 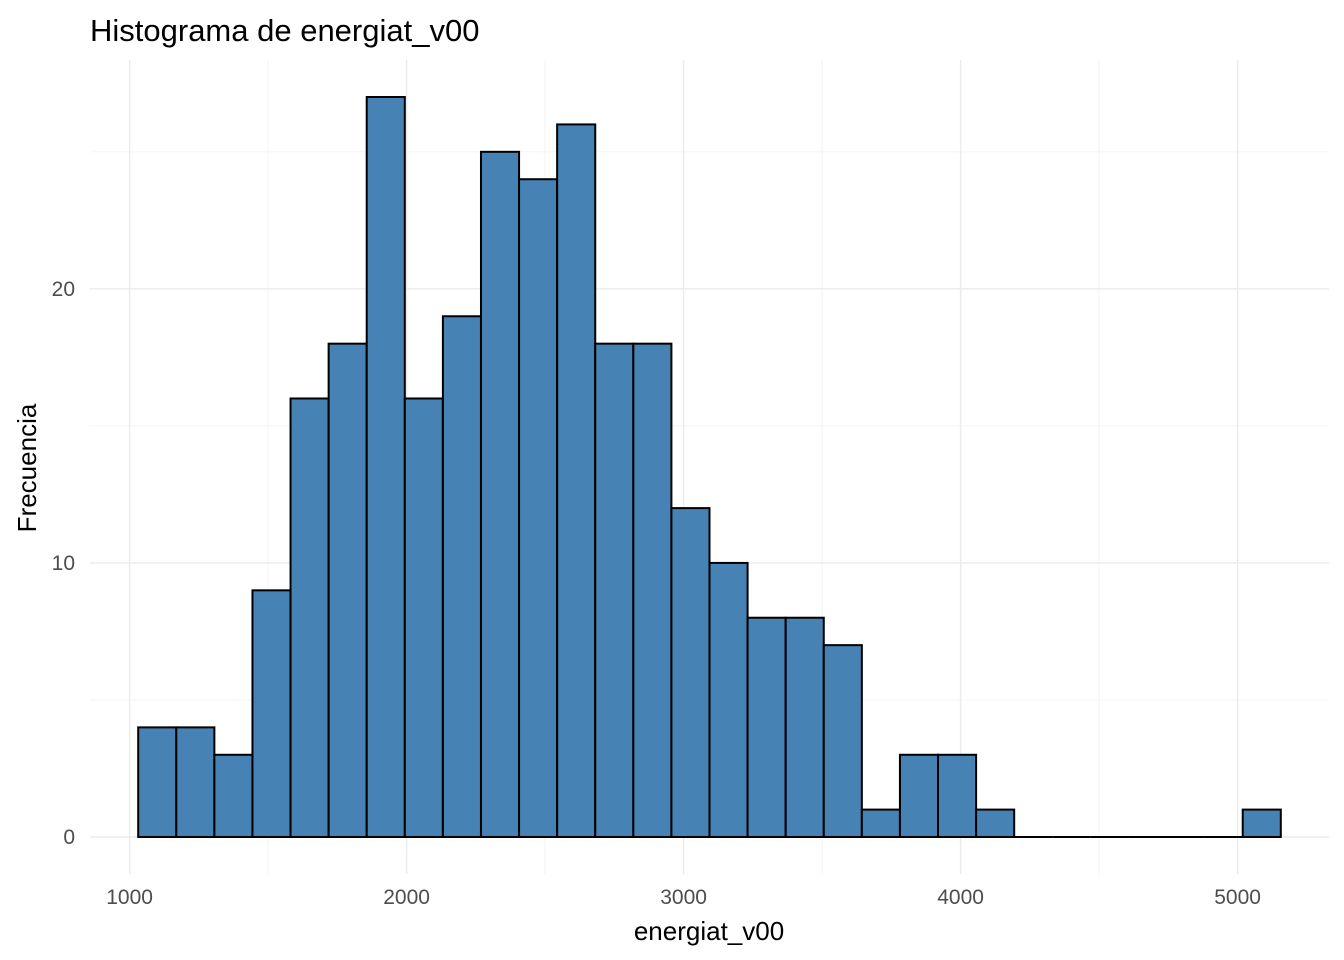 I want to click on x-tick-label: 1000, so click(x=129, y=897).